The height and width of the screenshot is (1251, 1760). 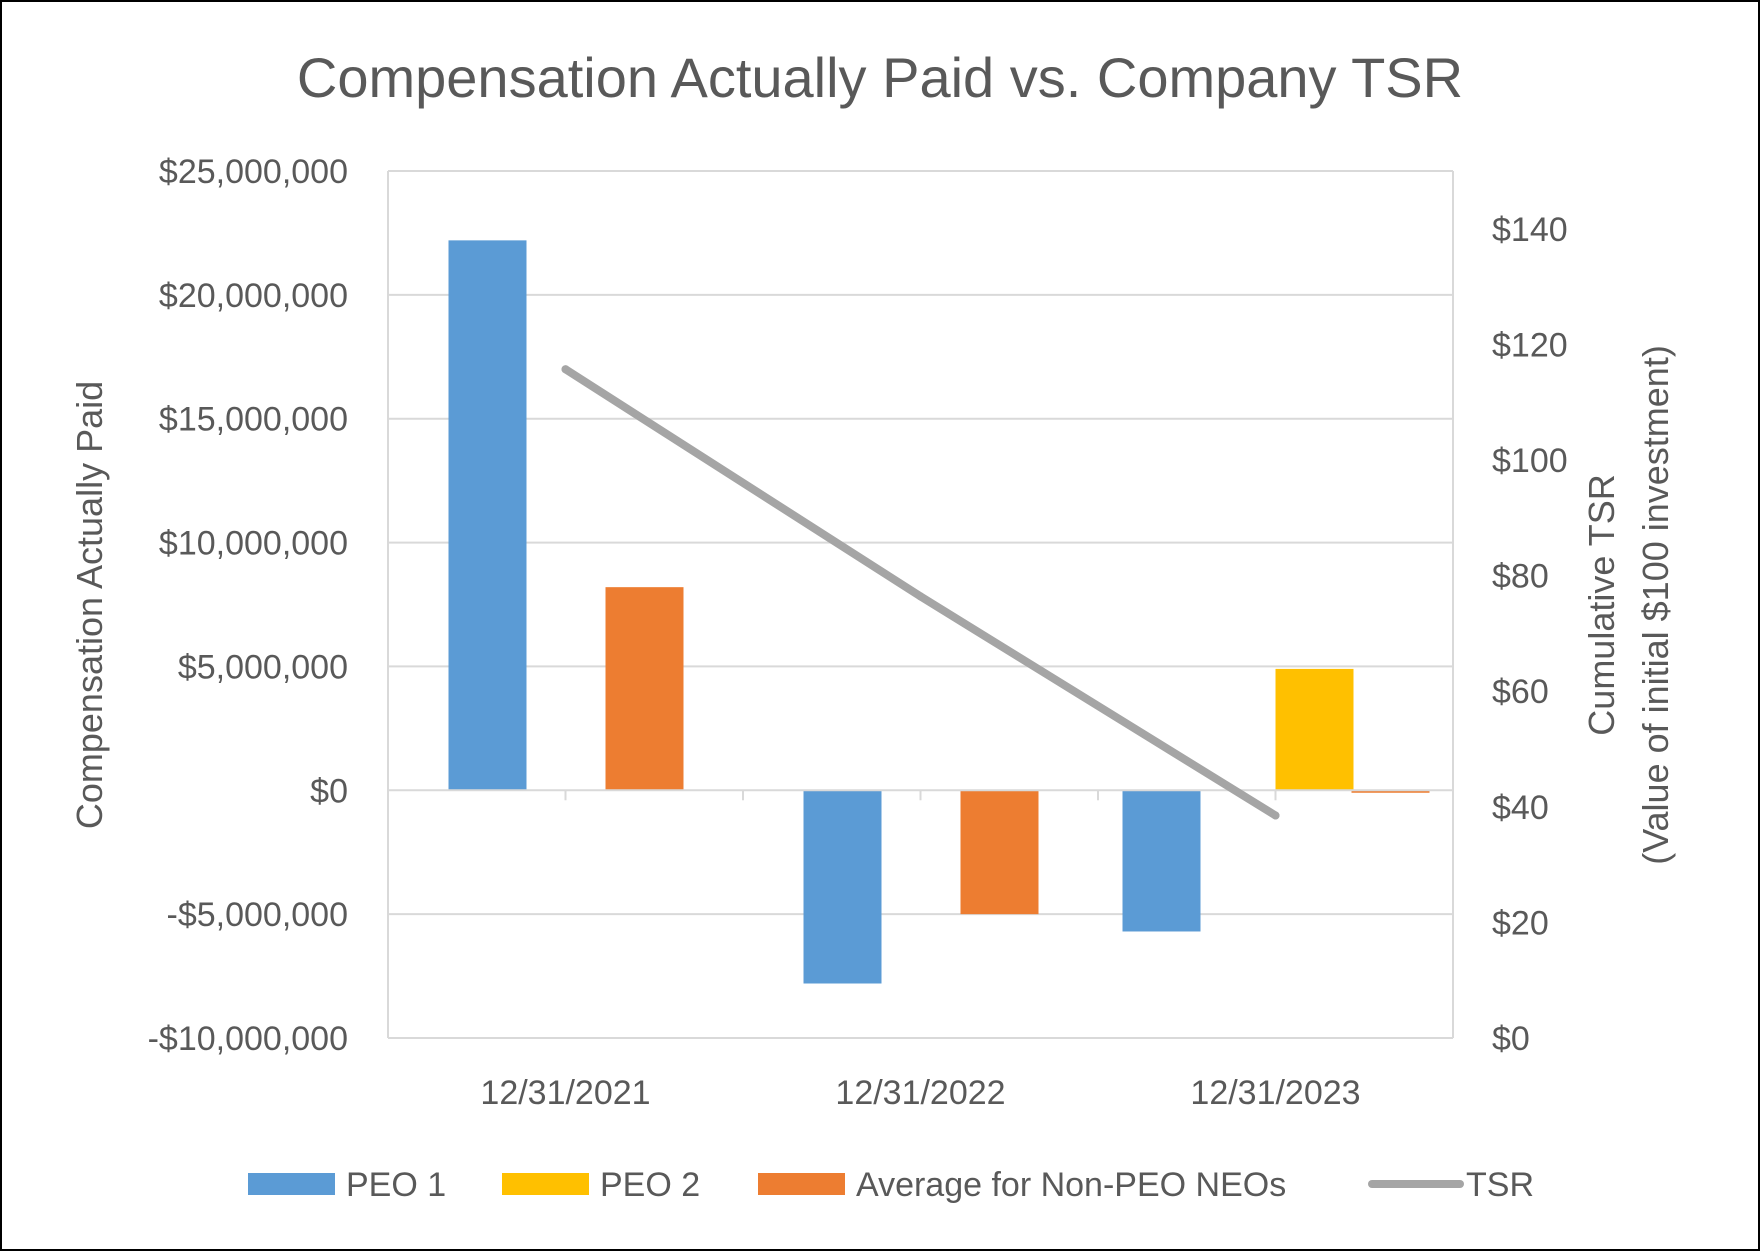 What do you see at coordinates (1511, 1039) in the screenshot?
I see `right-y-tick-label: $0` at bounding box center [1511, 1039].